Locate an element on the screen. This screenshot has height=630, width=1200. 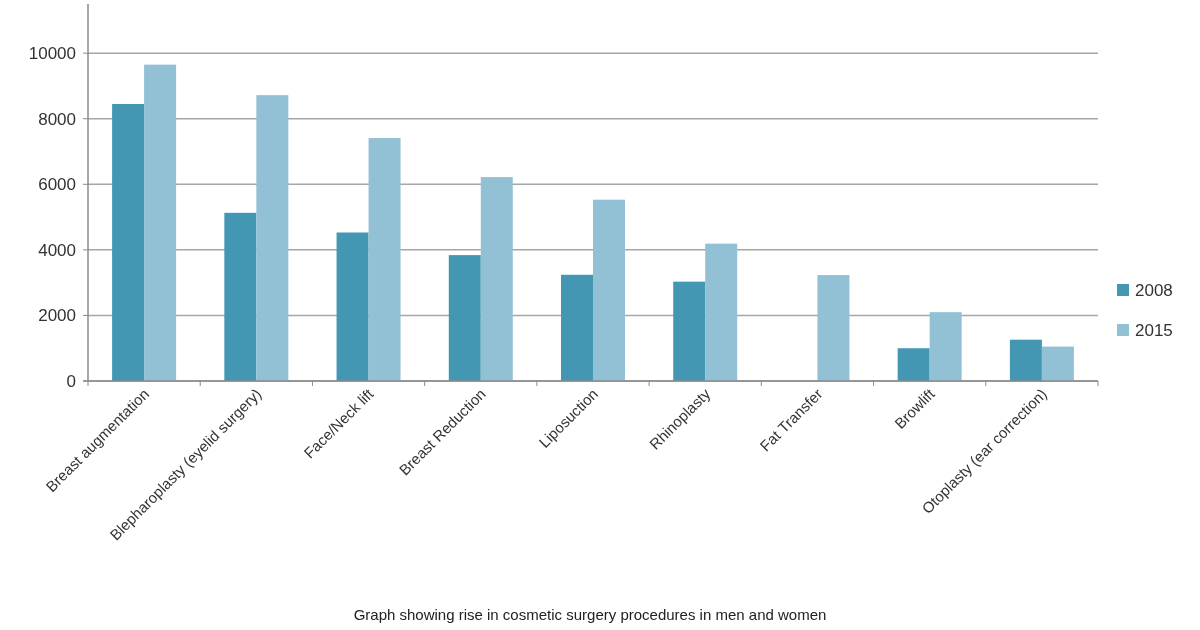
y-tick-label: 6000 is located at coordinates (57, 185).